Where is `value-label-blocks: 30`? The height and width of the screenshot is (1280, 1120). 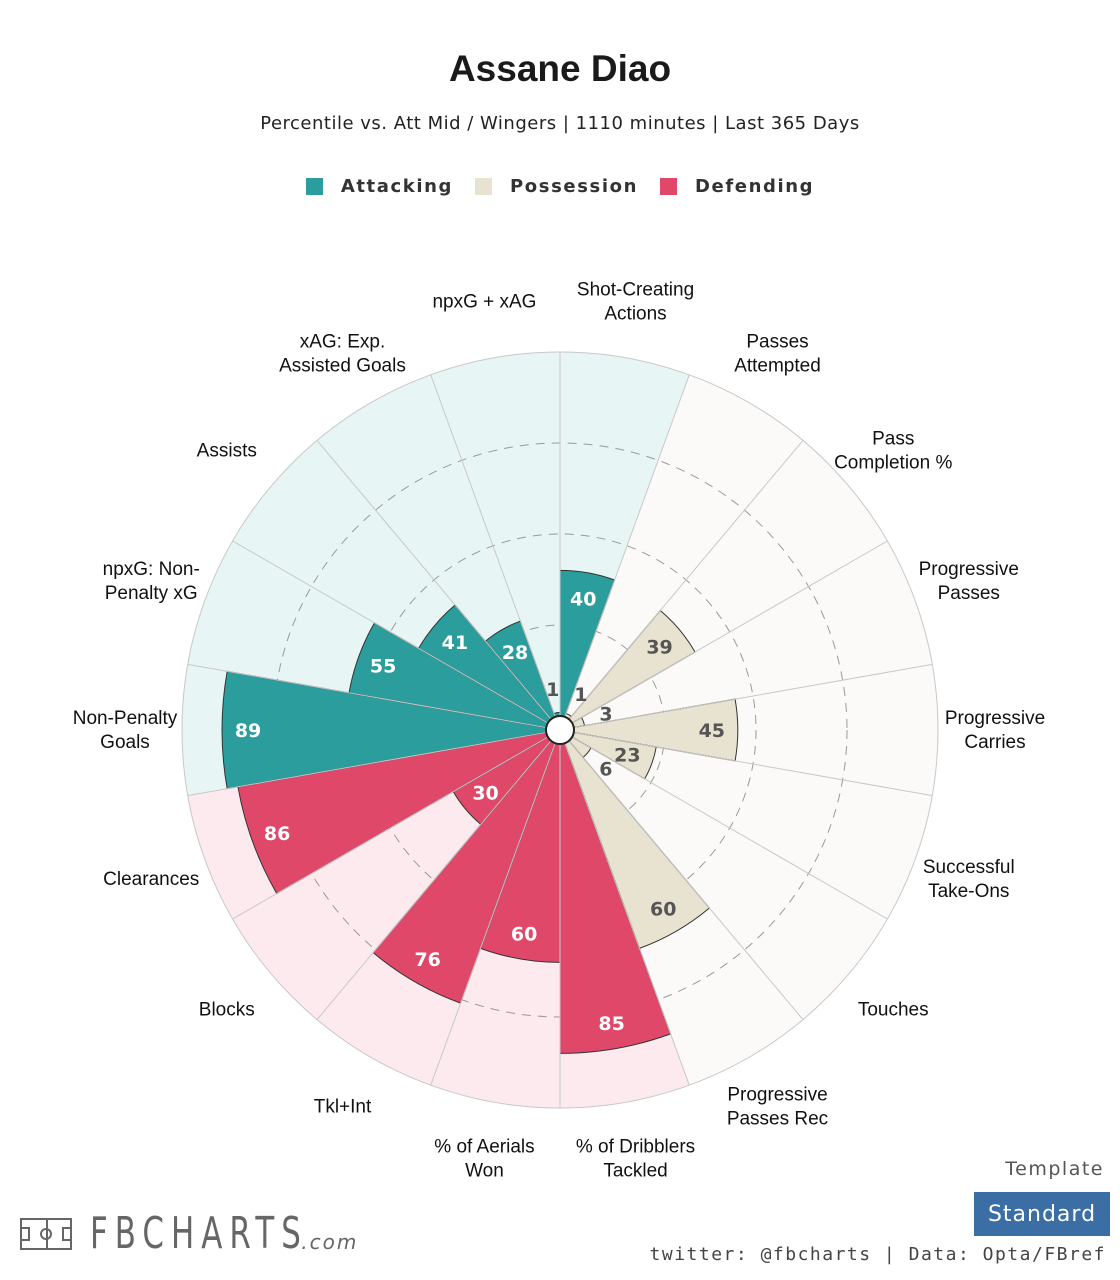 value-label-blocks: 30 is located at coordinates (485, 793).